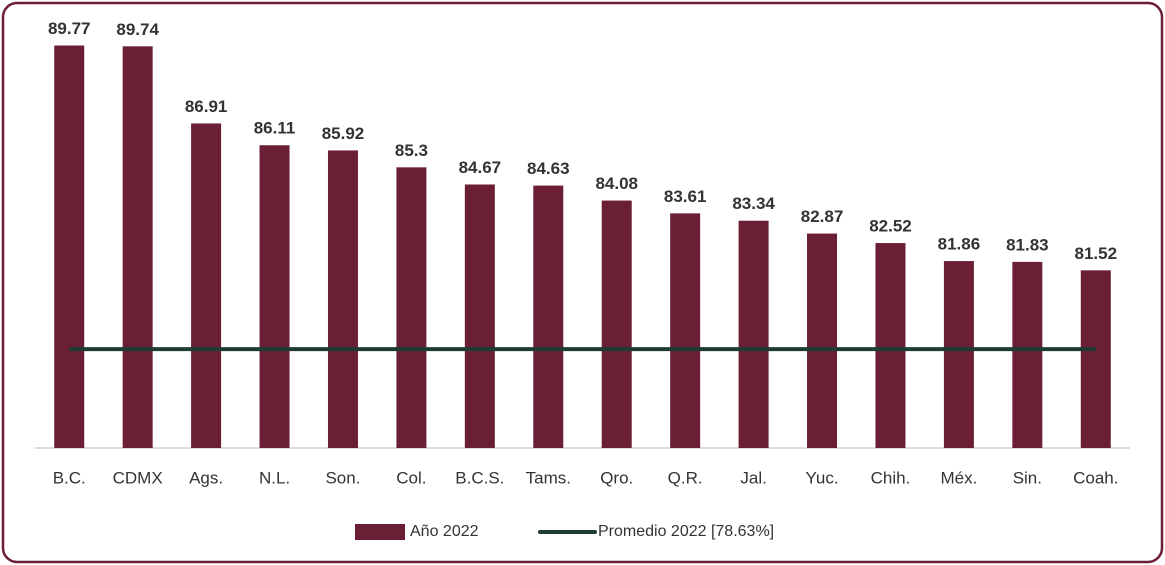  I want to click on value-label: 84.67, so click(480, 167).